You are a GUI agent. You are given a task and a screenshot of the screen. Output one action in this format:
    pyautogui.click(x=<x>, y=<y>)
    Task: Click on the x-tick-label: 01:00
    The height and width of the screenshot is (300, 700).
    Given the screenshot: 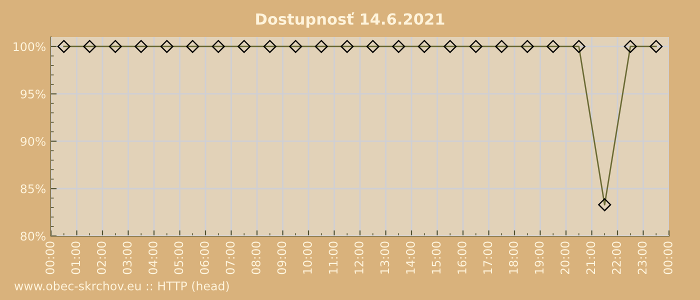 What is the action you would take?
    pyautogui.click(x=75, y=258)
    